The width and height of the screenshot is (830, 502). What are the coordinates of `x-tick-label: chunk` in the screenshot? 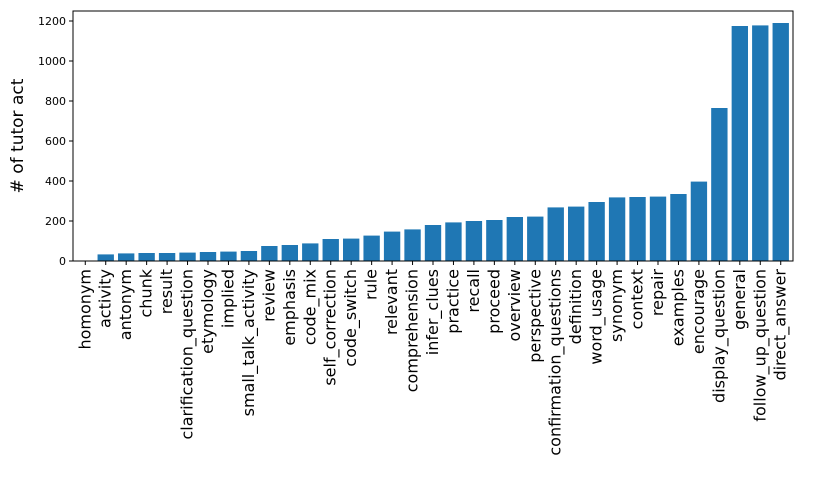 It's located at (146, 292).